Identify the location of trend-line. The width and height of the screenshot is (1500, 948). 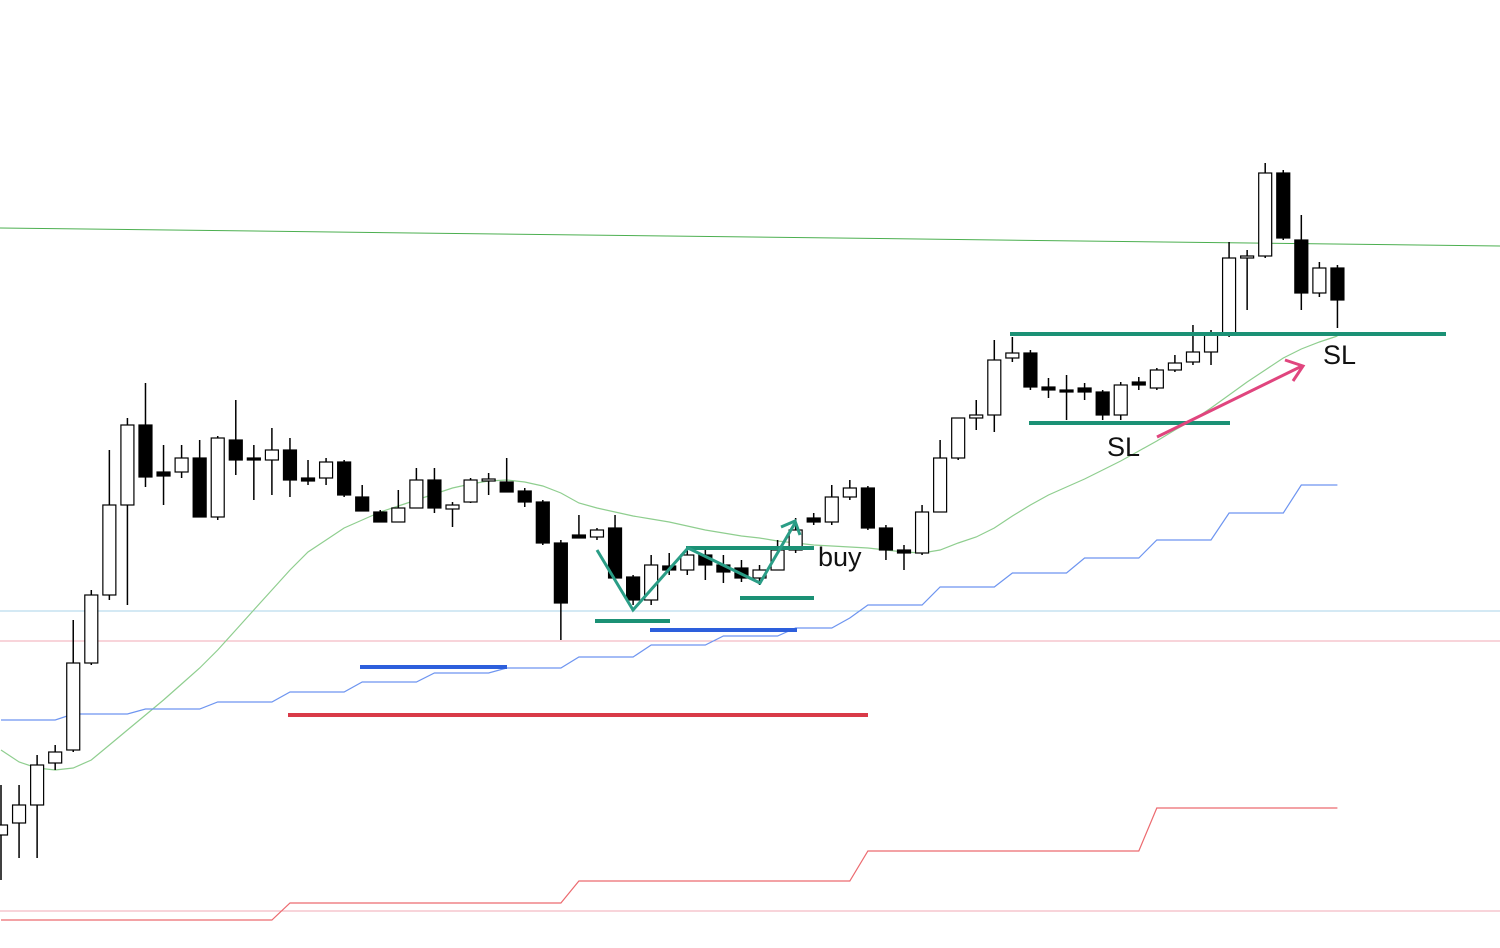
(750, 237).